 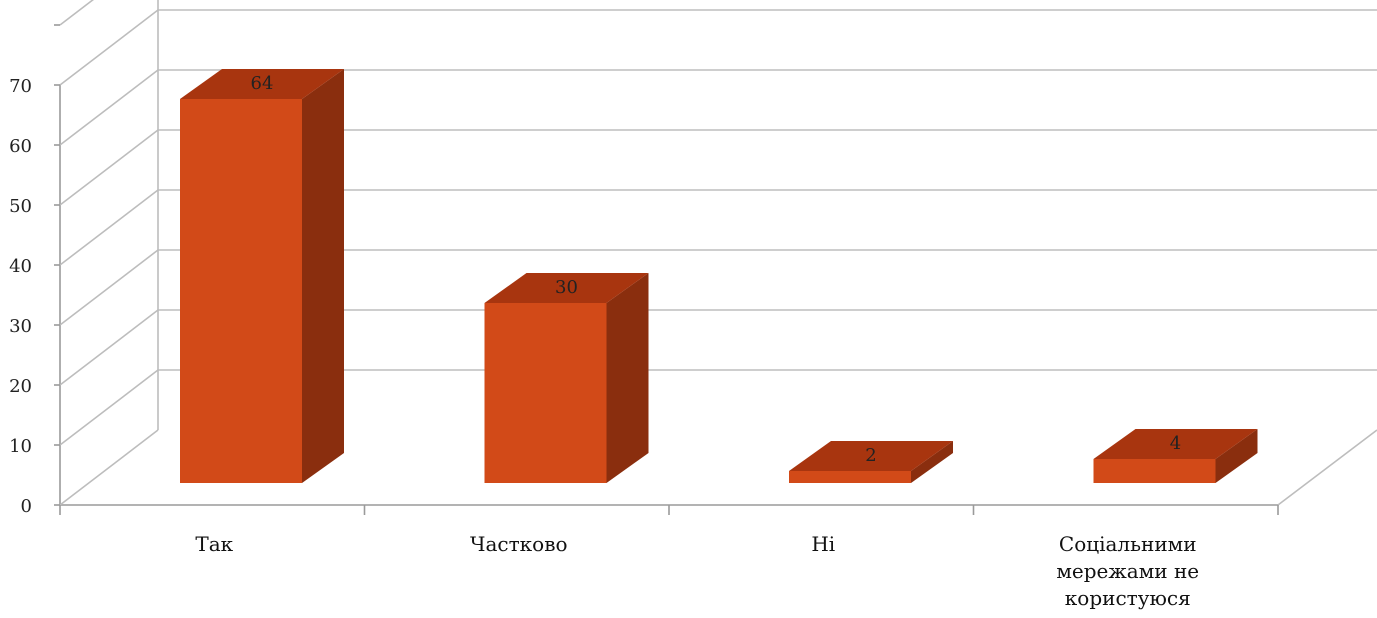 What do you see at coordinates (20, 146) in the screenshot?
I see `y-tick-label: 60` at bounding box center [20, 146].